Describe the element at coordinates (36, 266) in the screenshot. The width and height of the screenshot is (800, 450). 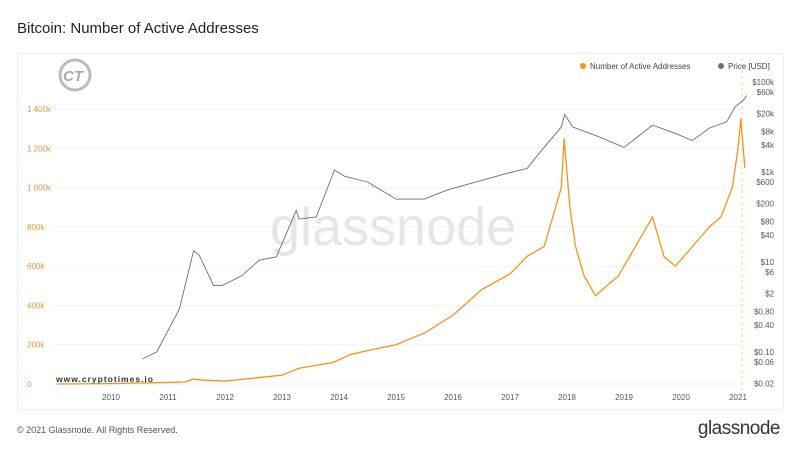
I see `left-tick-label: 600k` at that location.